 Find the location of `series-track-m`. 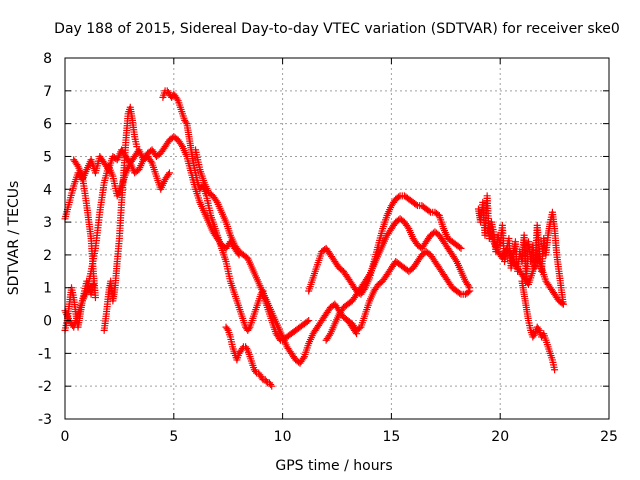

series-track-m is located at coordinates (526, 266).